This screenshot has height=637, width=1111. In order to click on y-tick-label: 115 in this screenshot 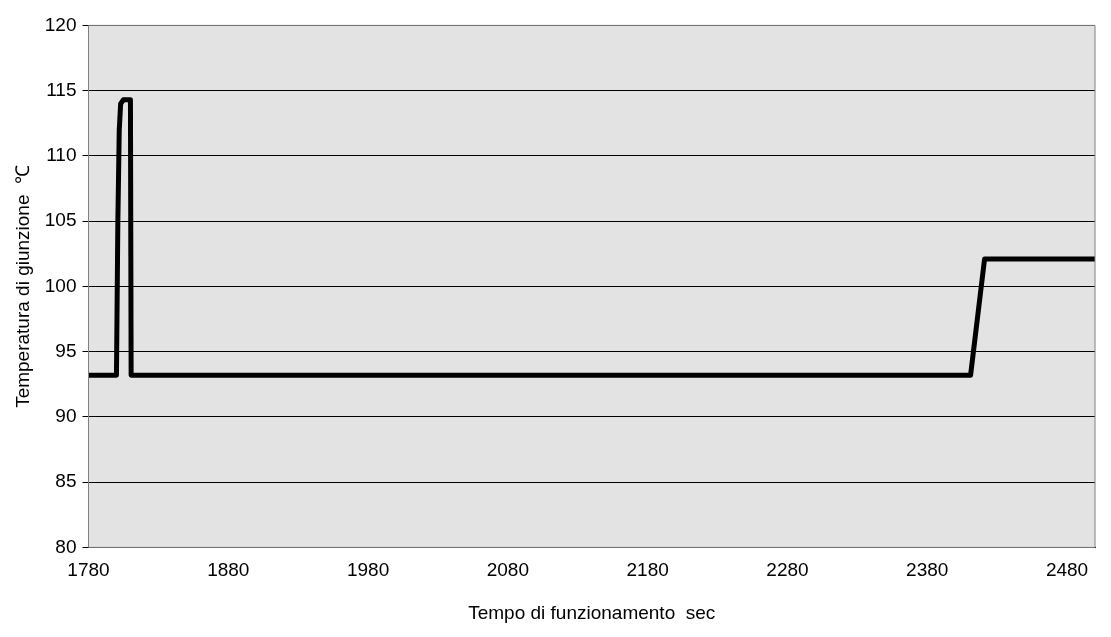, I will do `click(61, 89)`.